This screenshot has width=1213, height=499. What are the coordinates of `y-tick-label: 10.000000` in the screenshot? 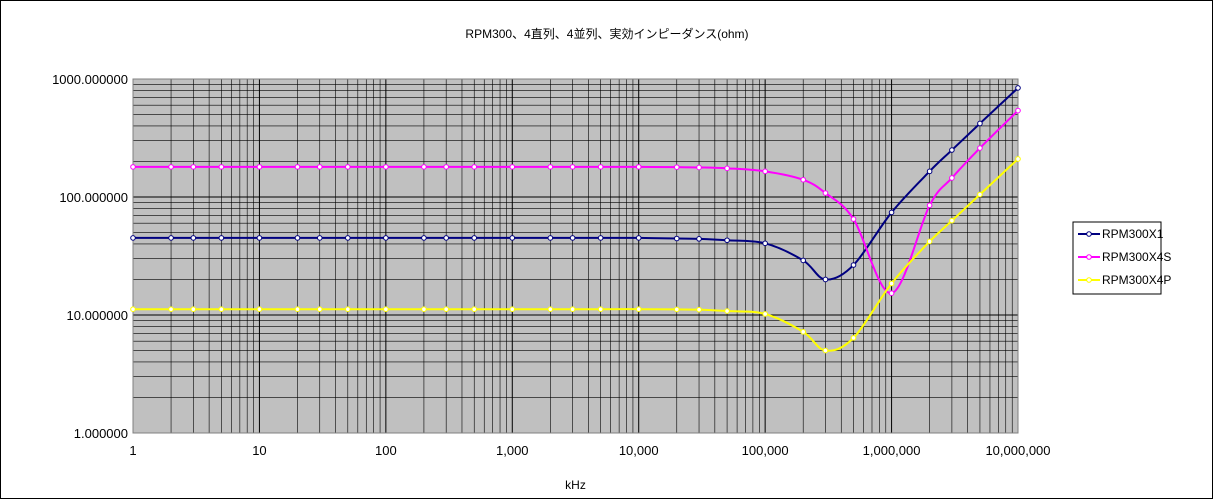 It's located at (97, 315).